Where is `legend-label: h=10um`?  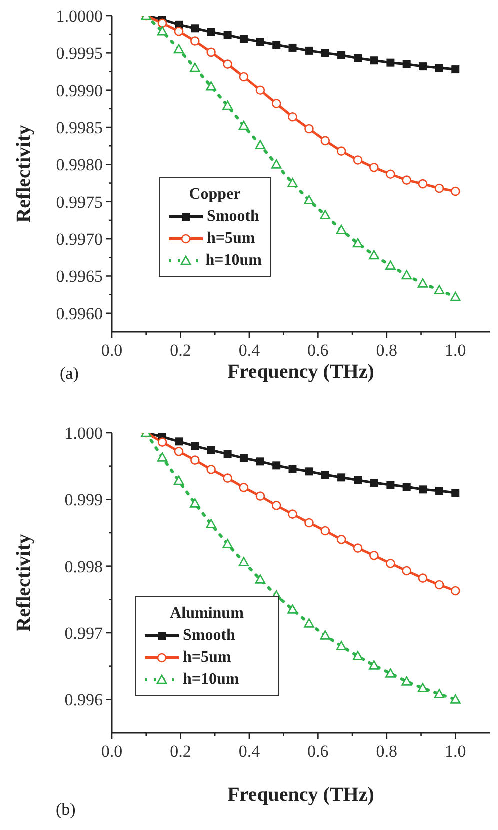
legend-label: h=10um is located at coordinates (234, 261).